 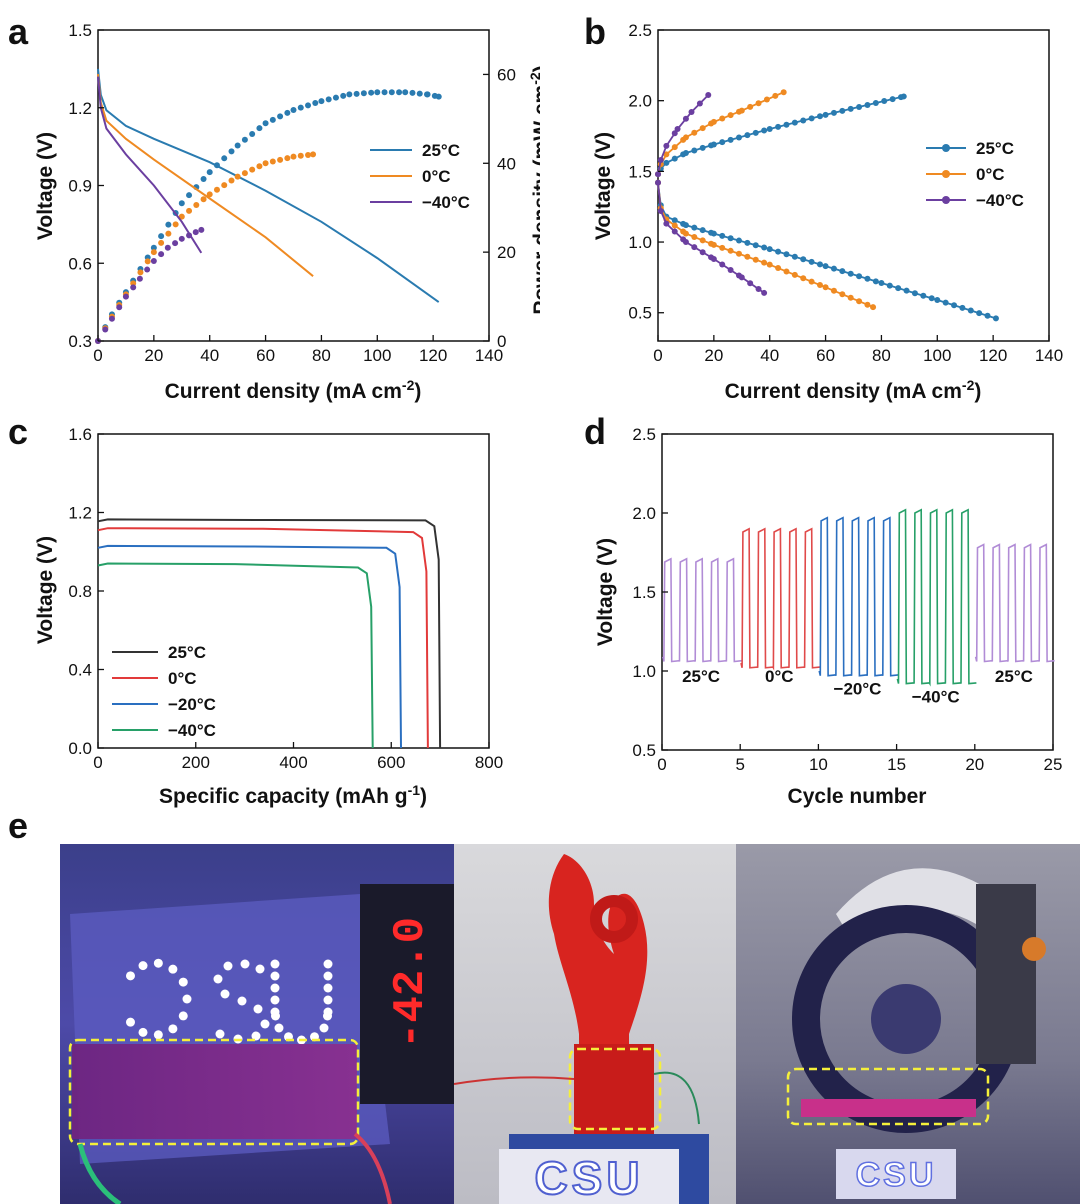 I want to click on x-tick-label: 25, so click(x=1053, y=764).